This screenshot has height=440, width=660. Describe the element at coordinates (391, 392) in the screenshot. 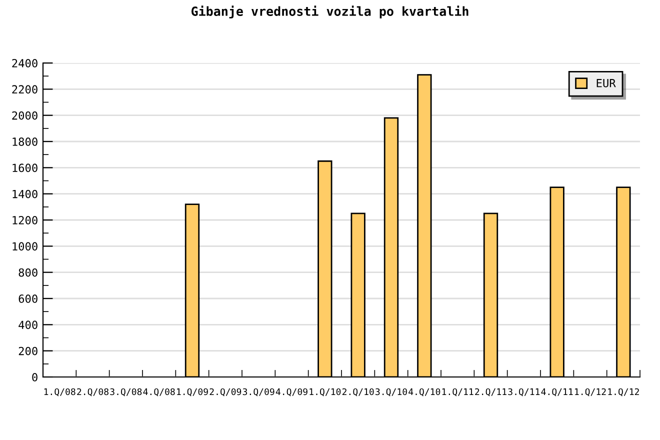

I see `x-tick-label: 3.Q/10` at that location.